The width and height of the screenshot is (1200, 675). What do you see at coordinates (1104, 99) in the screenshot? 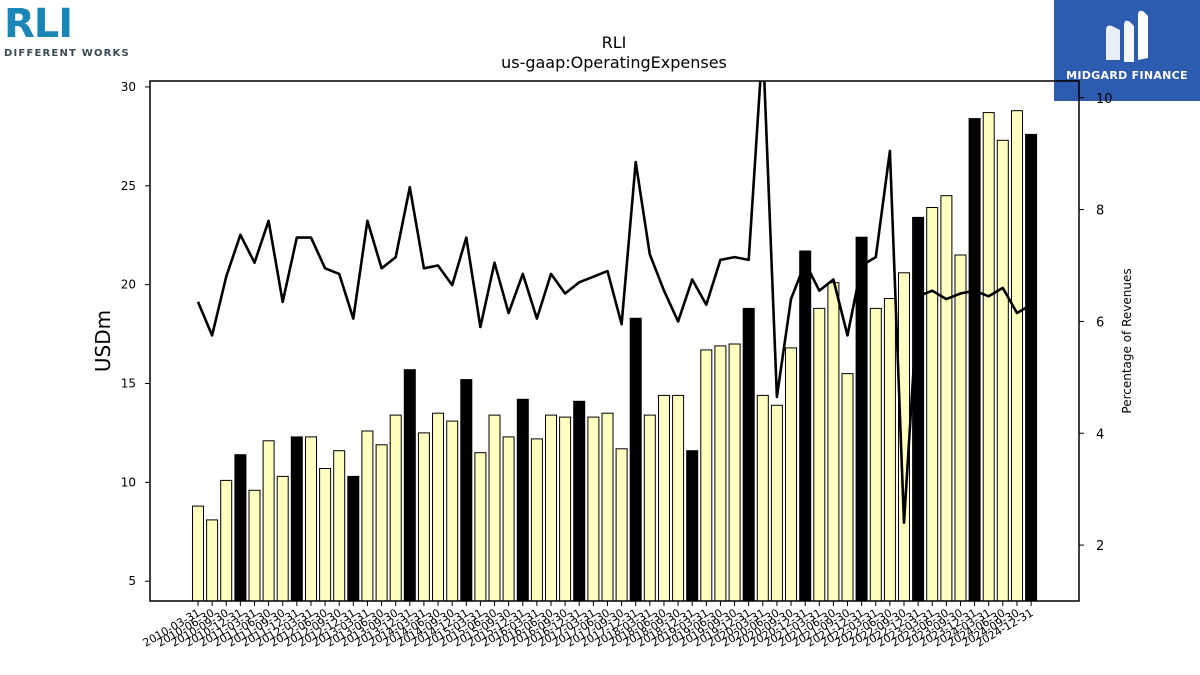
I see `y2-tick-label: 10` at bounding box center [1104, 99].